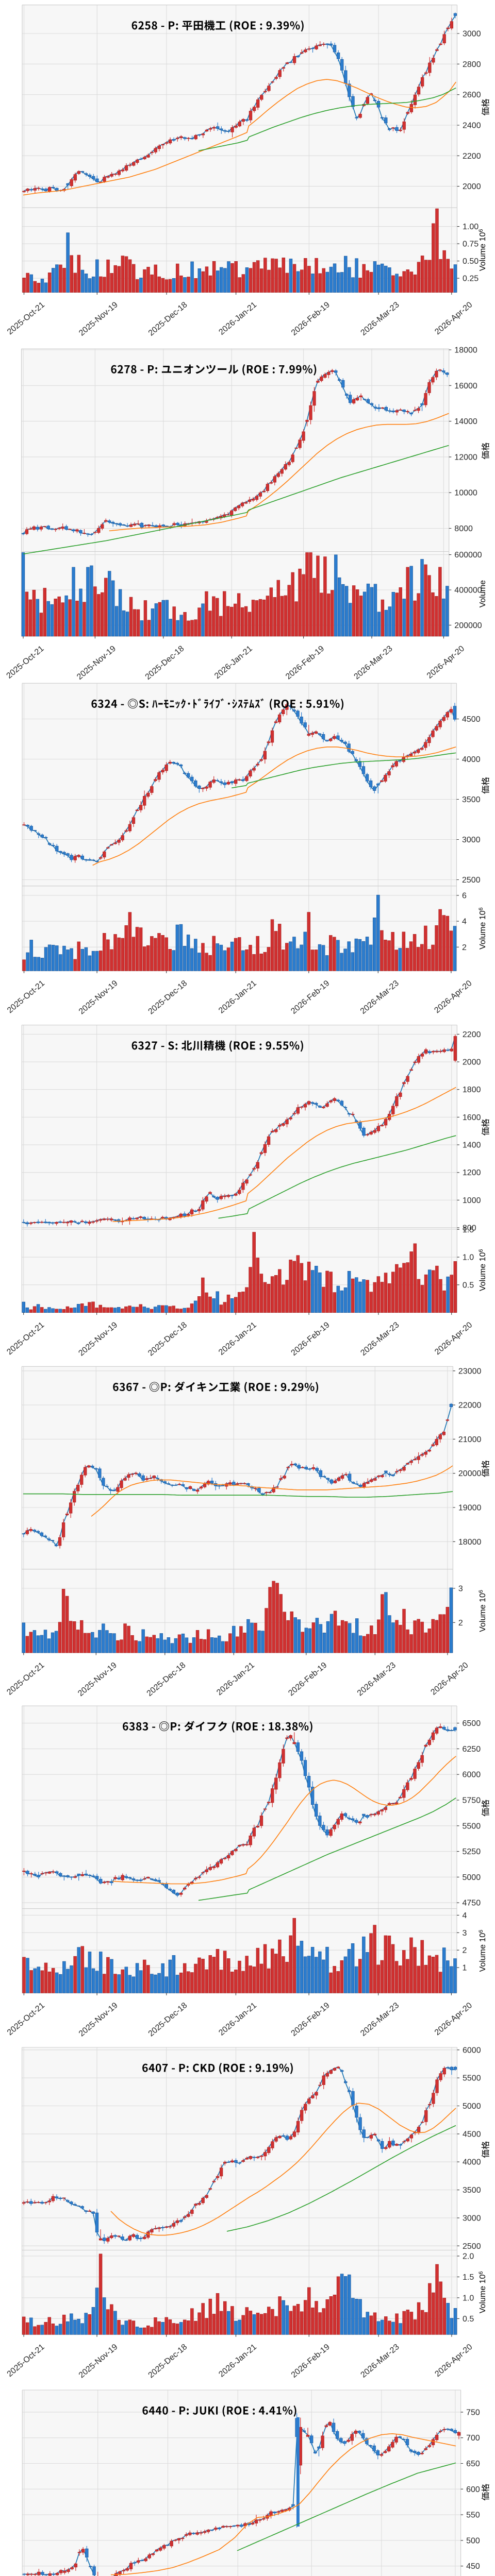  Describe the element at coordinates (466, 457) in the screenshot. I see `svg-text: 12000` at that location.